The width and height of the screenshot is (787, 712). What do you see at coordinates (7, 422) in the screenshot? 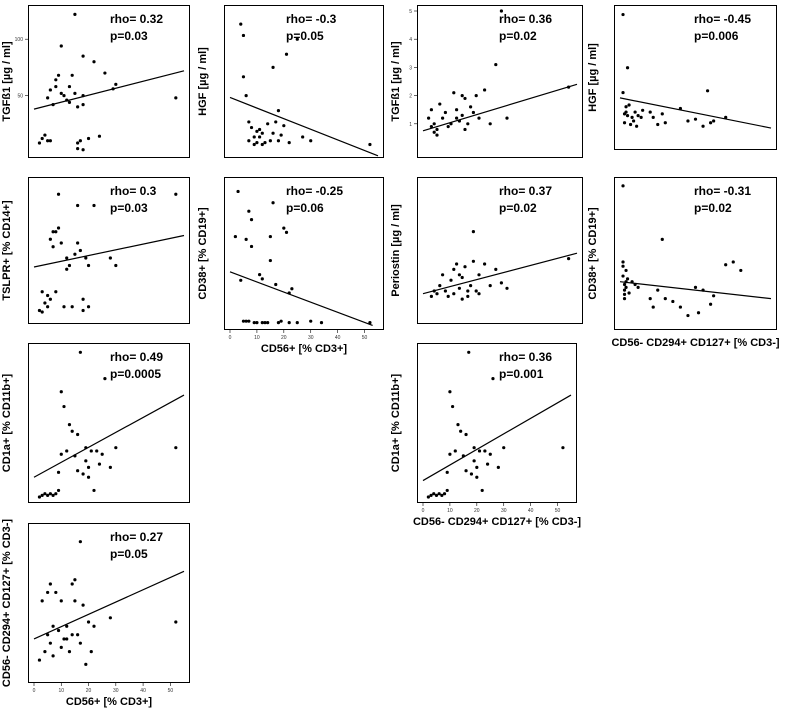
I see `y-axis-label: CD1a+ [% CD11b+]` at bounding box center [7, 422].